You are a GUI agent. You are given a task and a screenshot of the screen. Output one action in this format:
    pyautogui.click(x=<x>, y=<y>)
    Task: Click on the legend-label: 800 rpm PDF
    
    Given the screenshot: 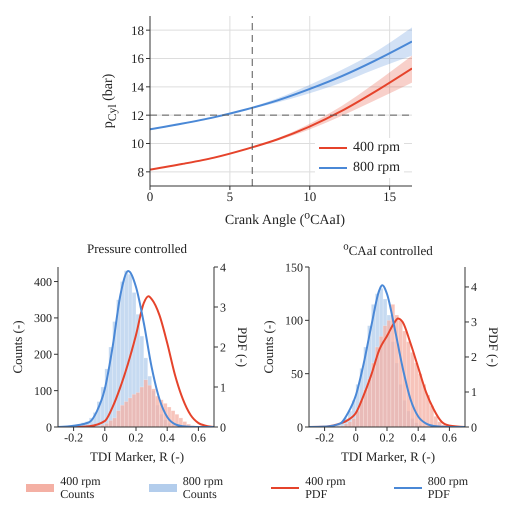 What is the action you would take?
    pyautogui.click(x=449, y=488)
    